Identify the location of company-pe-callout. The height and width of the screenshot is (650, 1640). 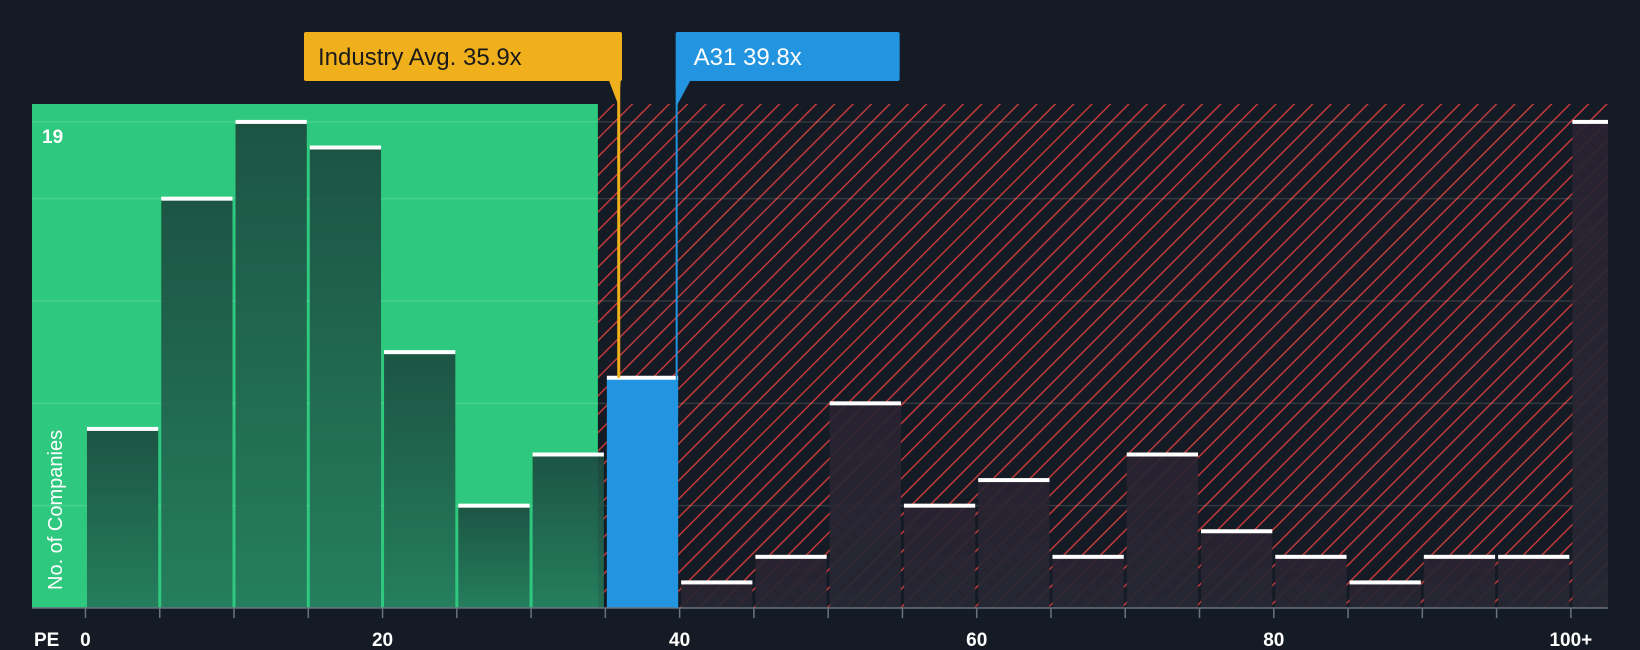
(787, 56).